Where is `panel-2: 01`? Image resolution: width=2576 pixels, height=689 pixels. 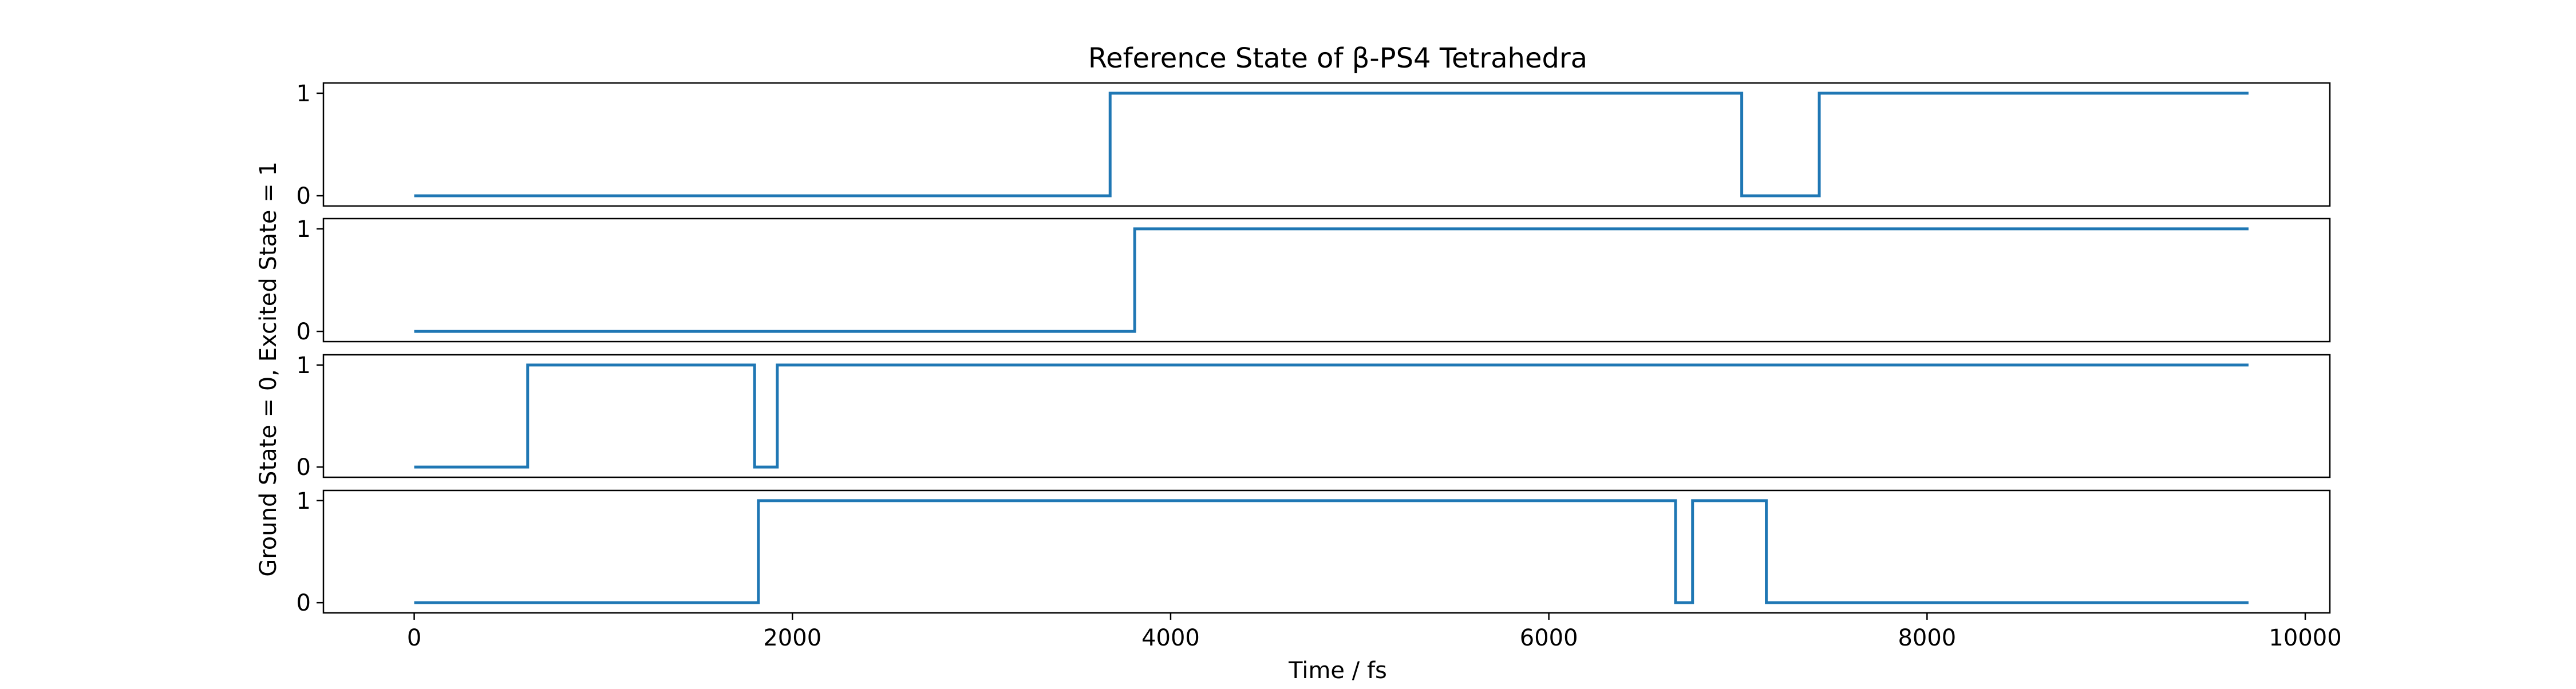
panel-2: 01 is located at coordinates (1314, 280).